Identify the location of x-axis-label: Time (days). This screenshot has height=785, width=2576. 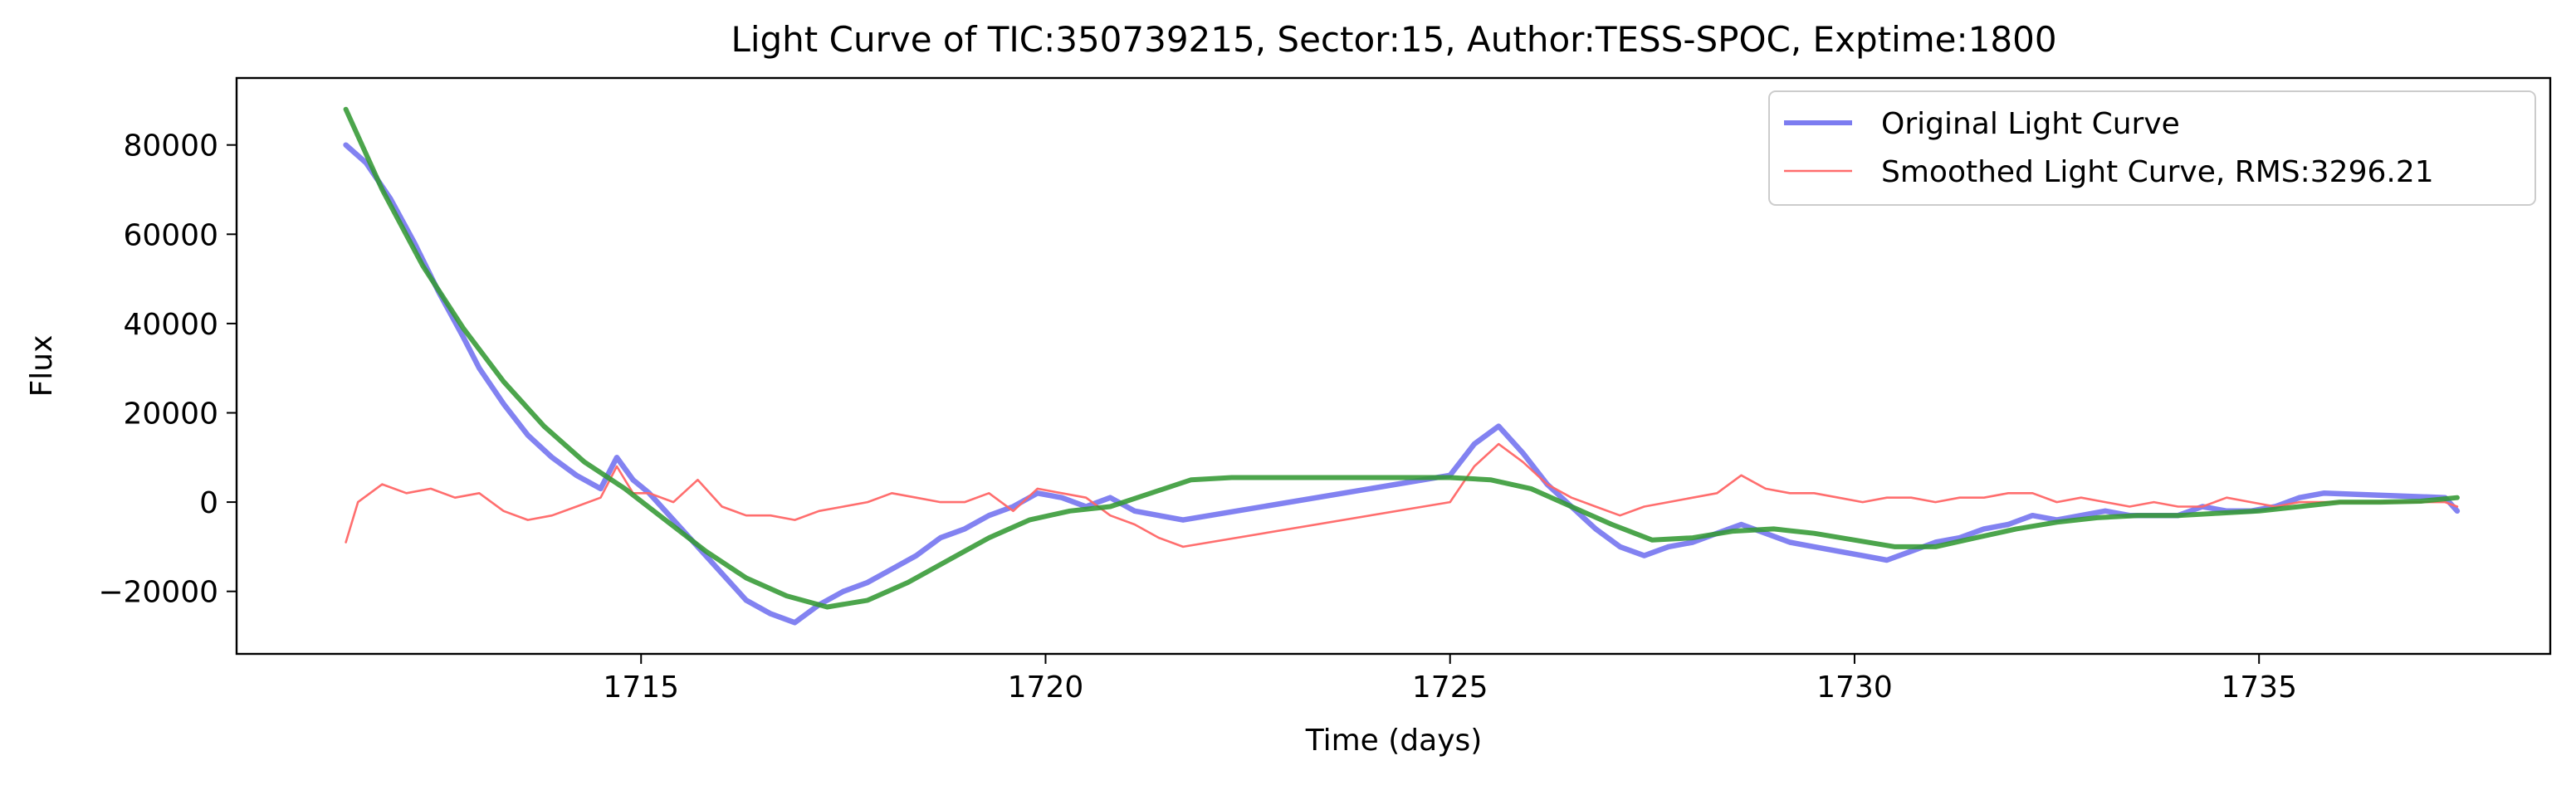
(1394, 741).